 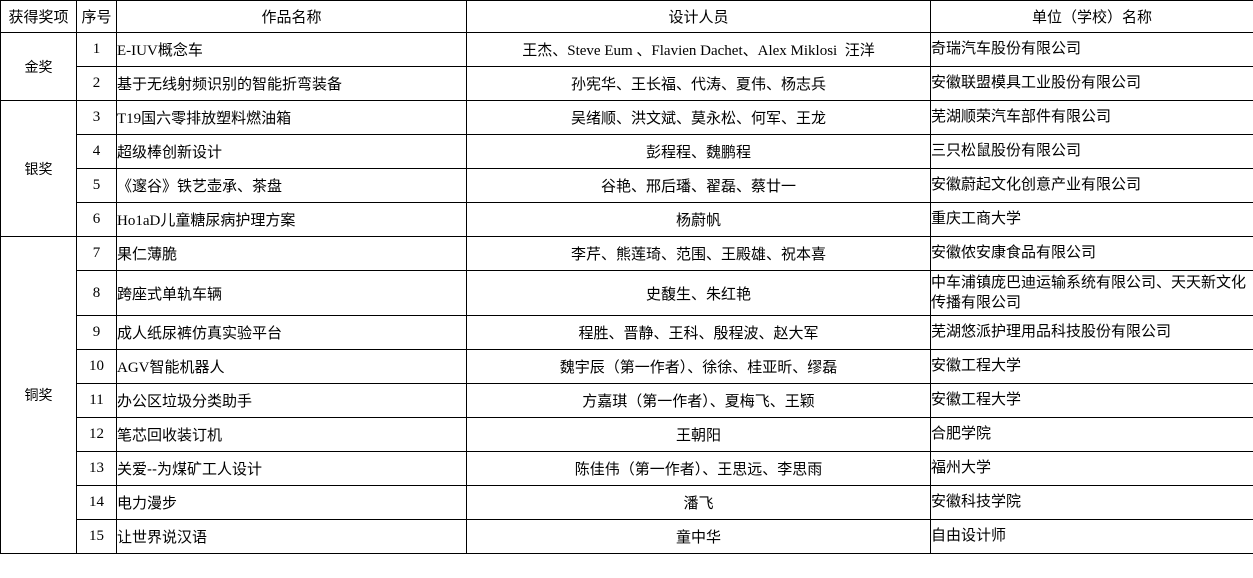 I want to click on cell-serial-number: 10, so click(x=96, y=366).